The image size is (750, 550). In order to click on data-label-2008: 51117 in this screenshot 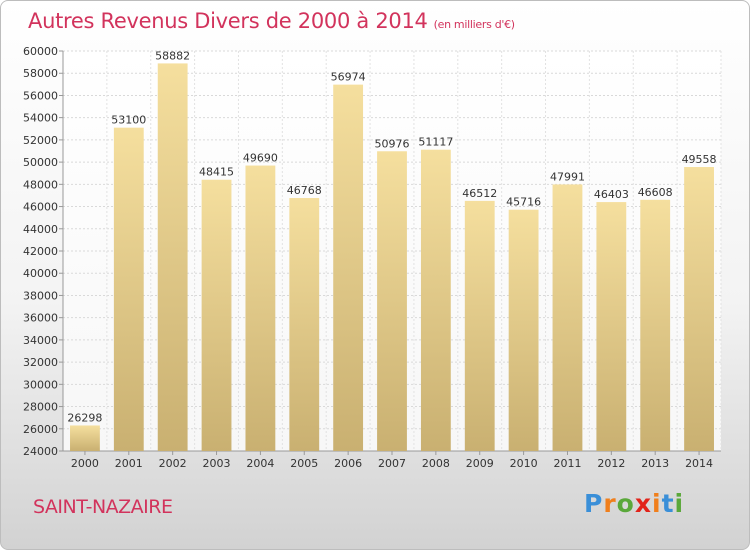, I will do `click(435, 142)`.